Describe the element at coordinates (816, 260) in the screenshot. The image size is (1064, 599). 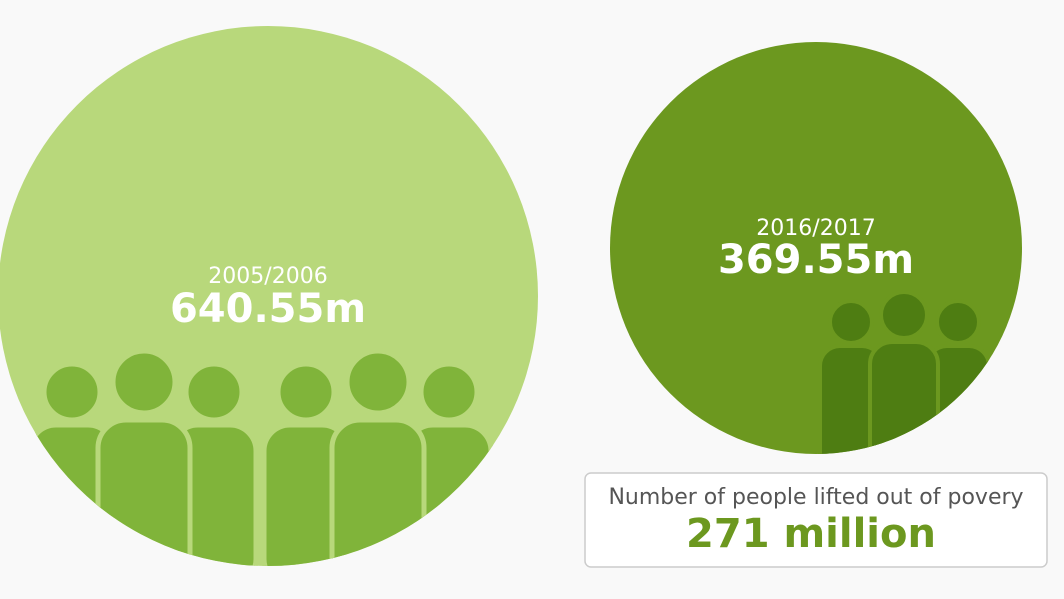
I see `value-label: 369.55m` at that location.